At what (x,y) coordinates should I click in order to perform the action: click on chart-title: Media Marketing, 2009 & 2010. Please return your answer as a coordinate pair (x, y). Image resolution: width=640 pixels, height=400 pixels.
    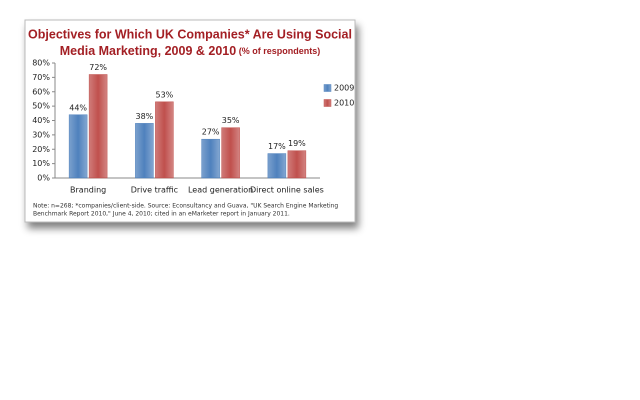
    Looking at the image, I should click on (148, 51).